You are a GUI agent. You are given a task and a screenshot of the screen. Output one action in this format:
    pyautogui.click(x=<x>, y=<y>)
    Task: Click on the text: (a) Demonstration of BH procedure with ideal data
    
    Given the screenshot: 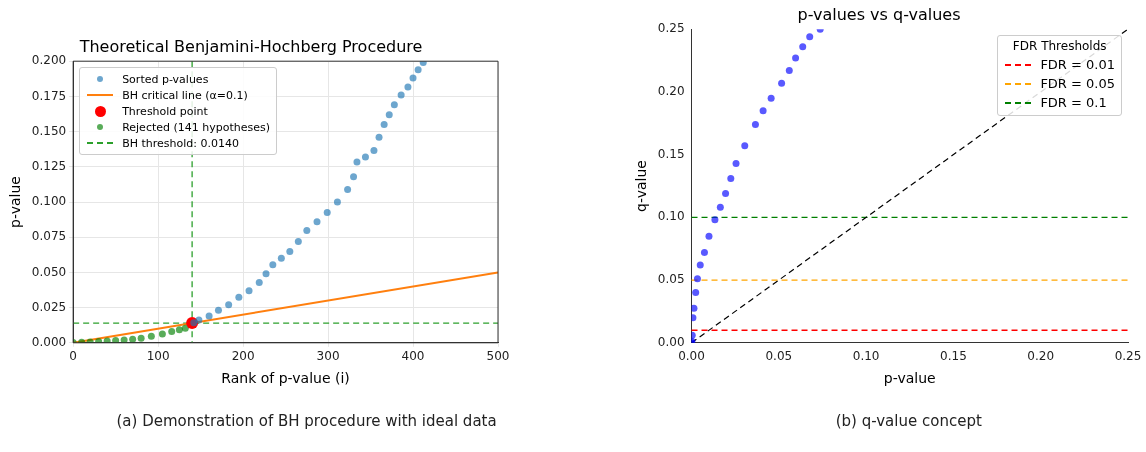 What is the action you would take?
    pyautogui.click(x=306, y=421)
    